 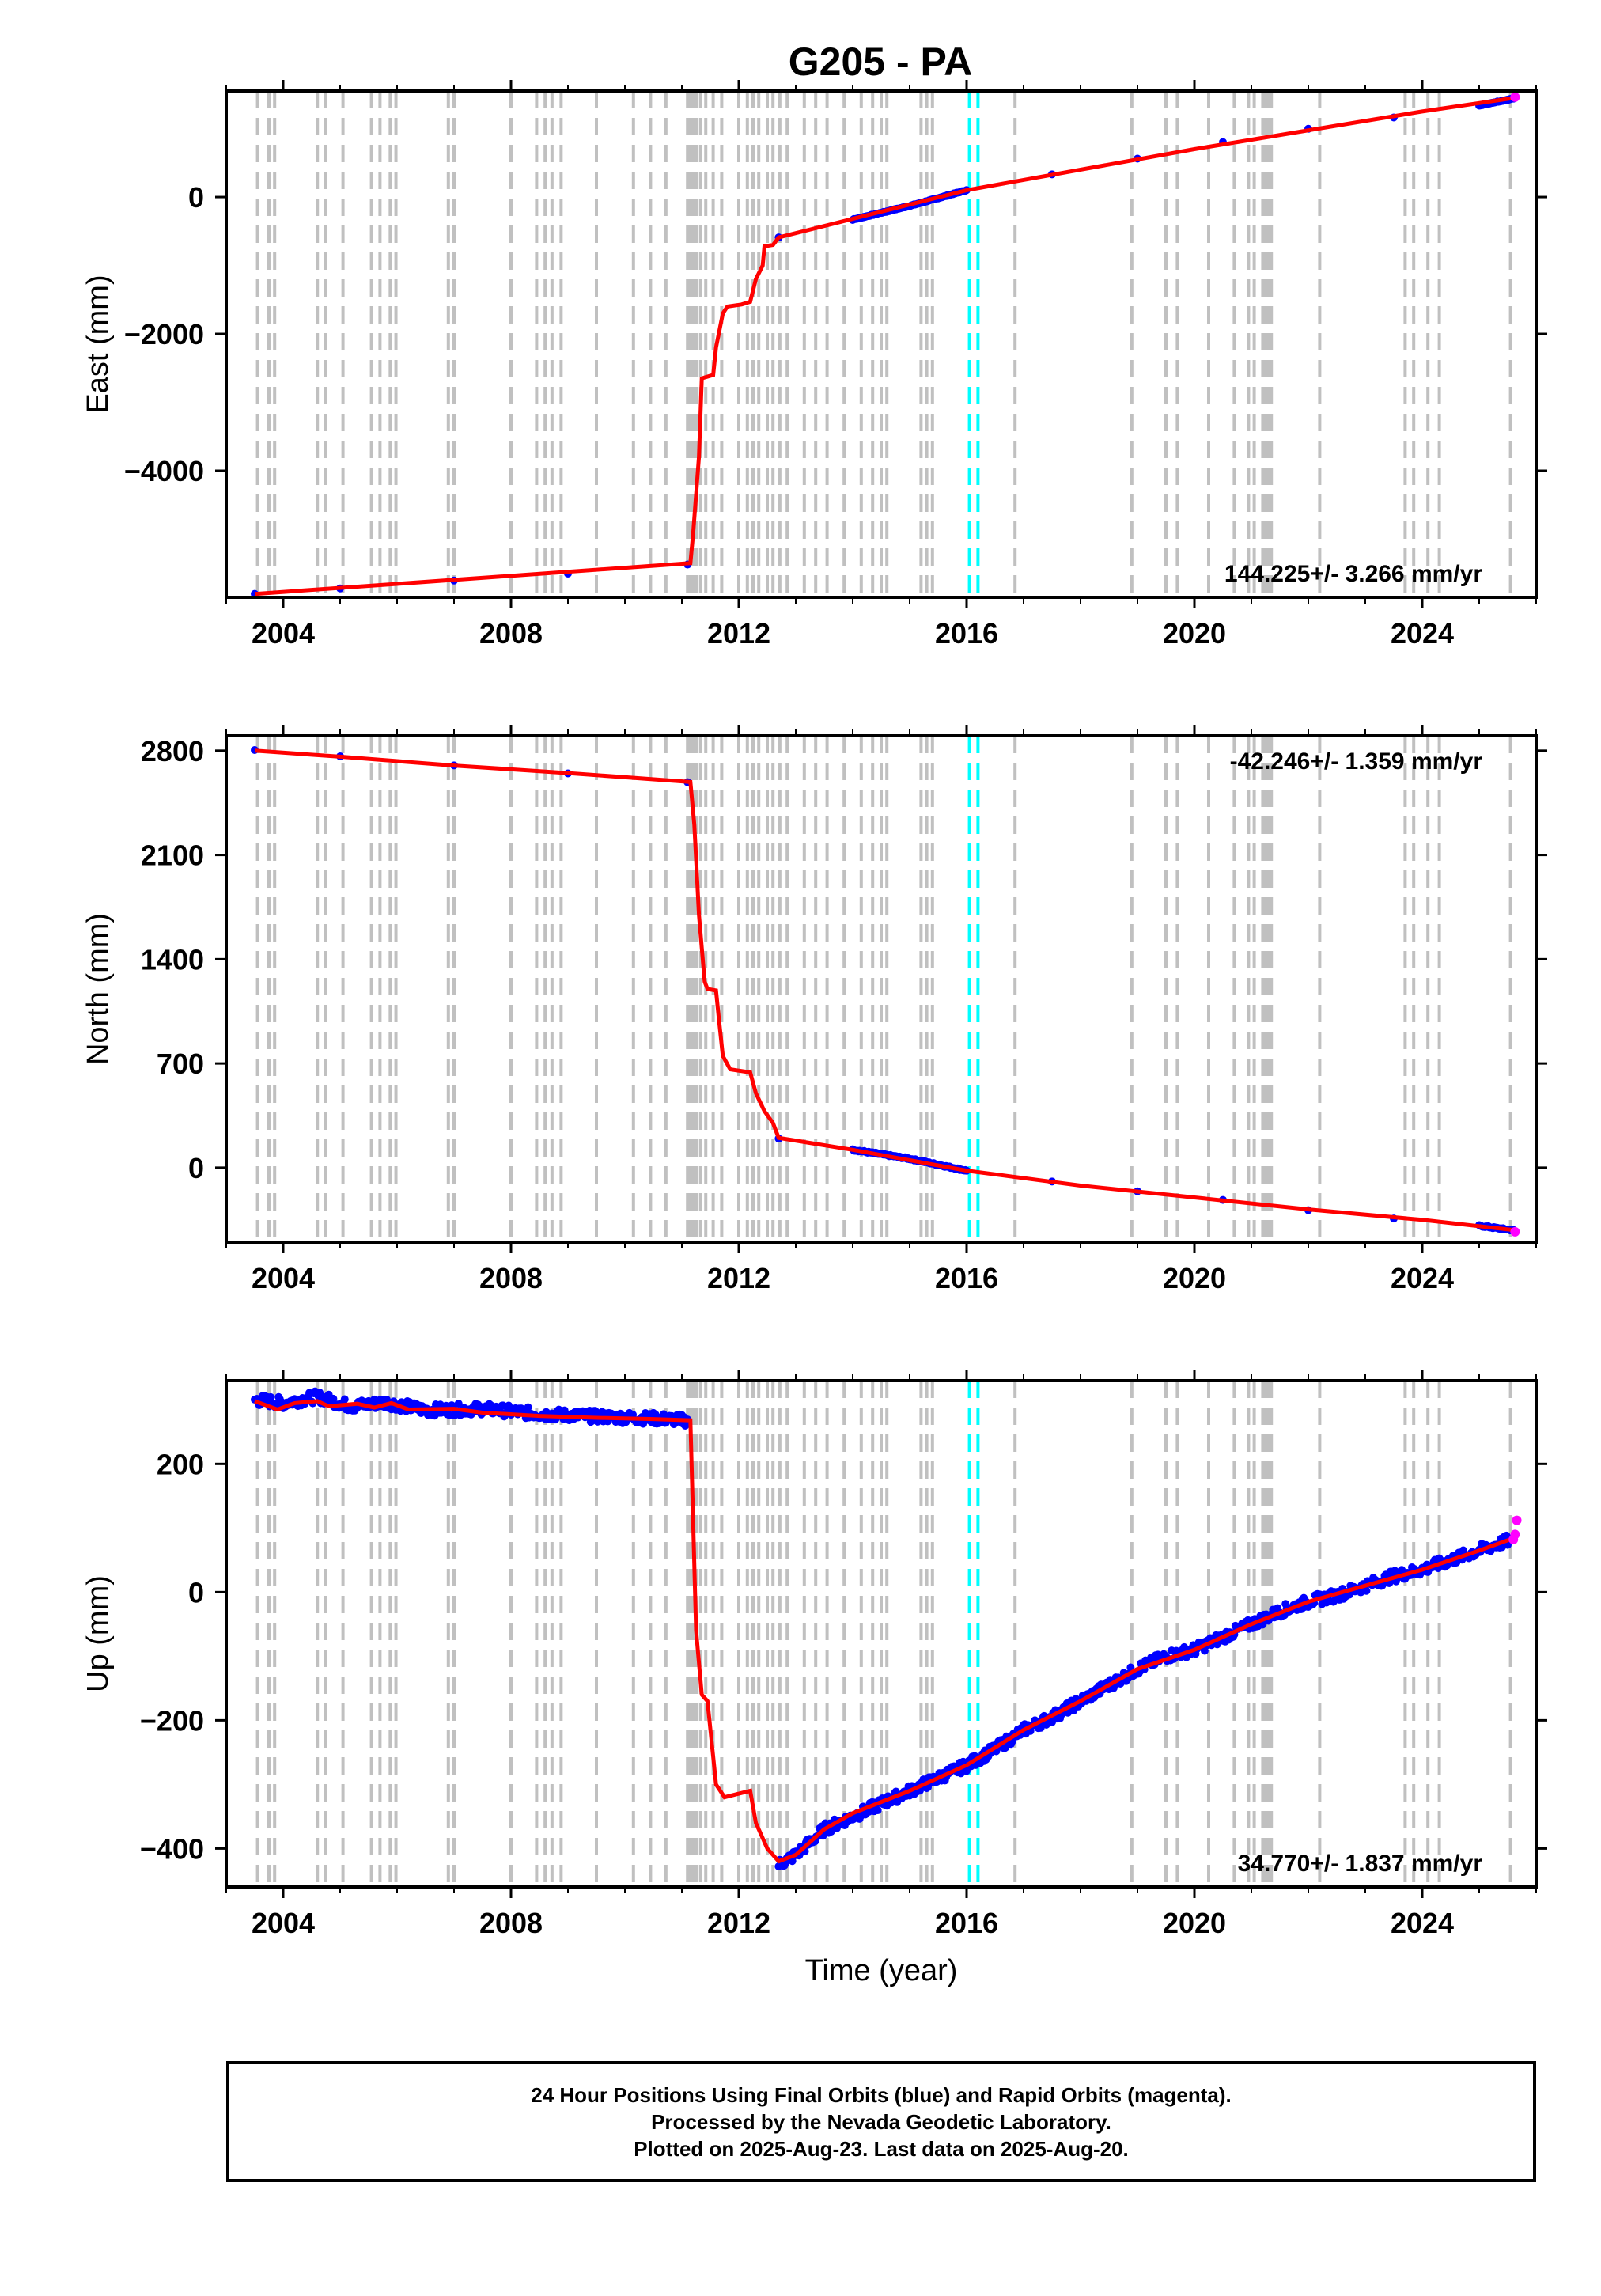 What do you see at coordinates (172, 1720) in the screenshot?
I see `y-tick-label: −200` at bounding box center [172, 1720].